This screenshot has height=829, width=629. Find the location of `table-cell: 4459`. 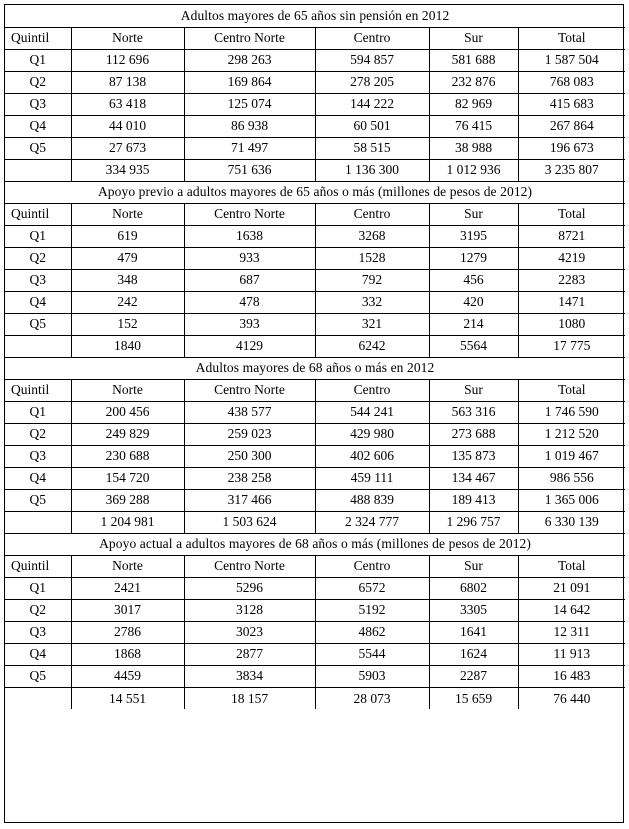

table-cell: 4459 is located at coordinates (127, 676).